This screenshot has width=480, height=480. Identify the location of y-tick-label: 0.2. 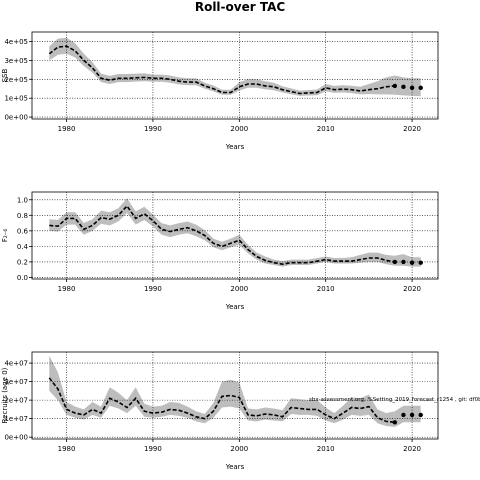
(22, 262).